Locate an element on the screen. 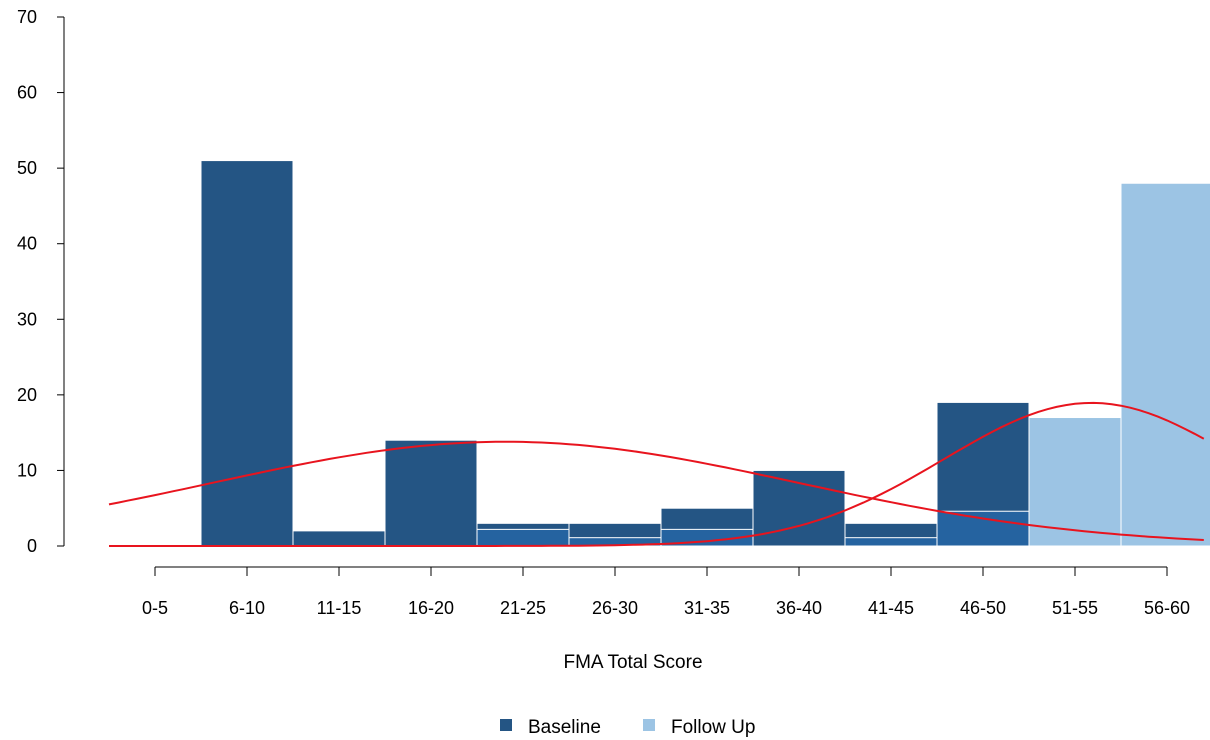 This screenshot has height=740, width=1210. x-tick-label-0-5: 0-5 is located at coordinates (155, 608).